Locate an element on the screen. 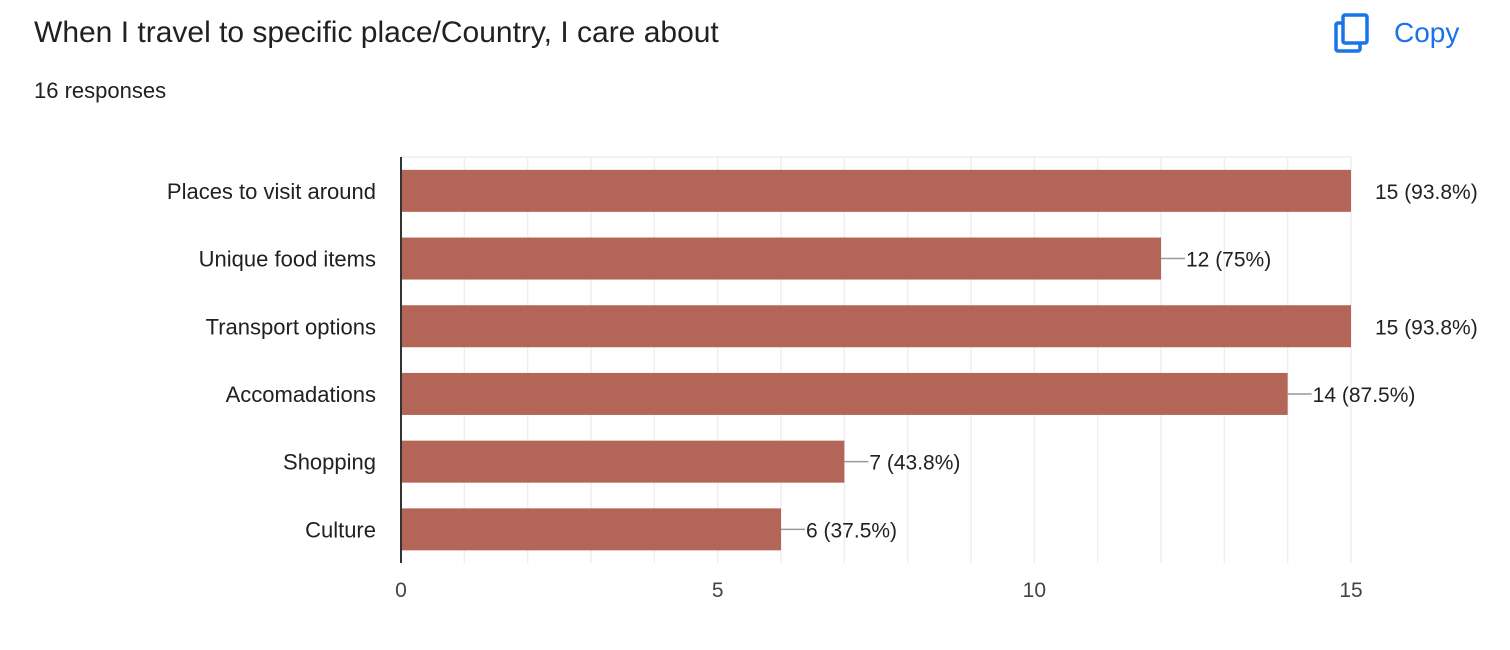 This screenshot has width=1510, height=650. x-tick-label: 15 is located at coordinates (1350, 590).